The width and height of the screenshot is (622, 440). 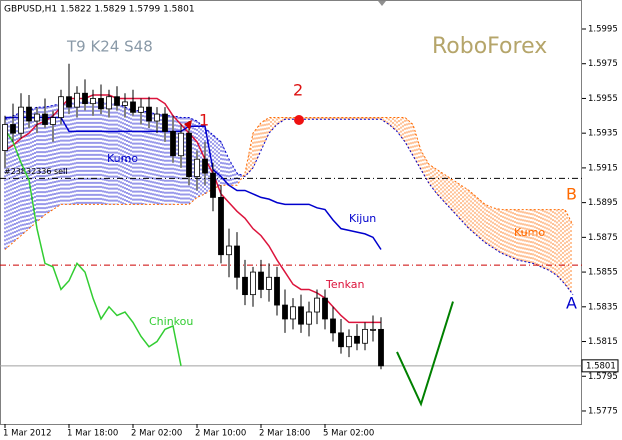 I want to click on y-tick-label: 1.5855, so click(x=603, y=273).